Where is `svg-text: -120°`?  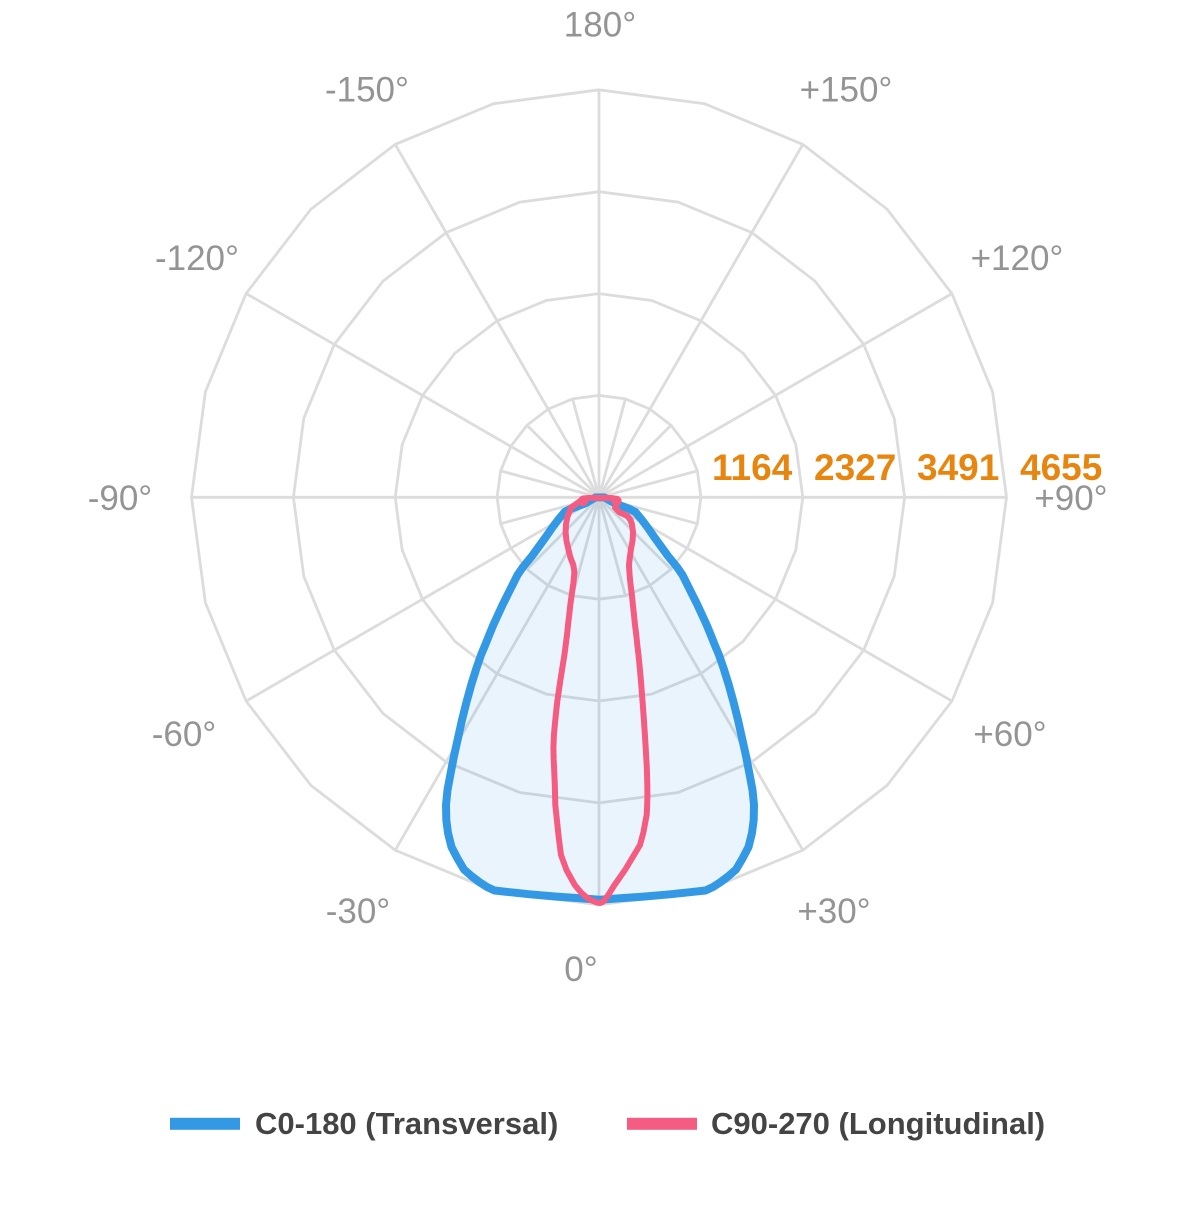 svg-text: -120° is located at coordinates (197, 258).